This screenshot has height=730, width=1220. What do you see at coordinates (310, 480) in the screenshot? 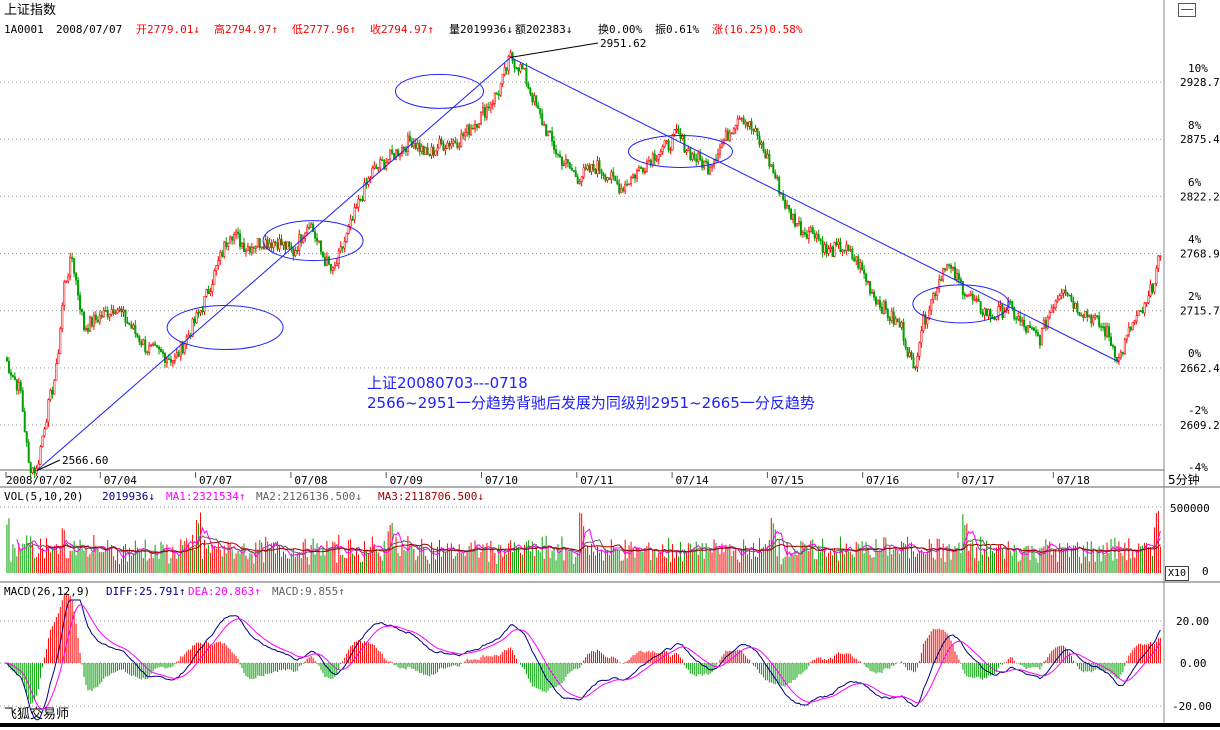
I see `x-label: 07/08` at bounding box center [310, 480].